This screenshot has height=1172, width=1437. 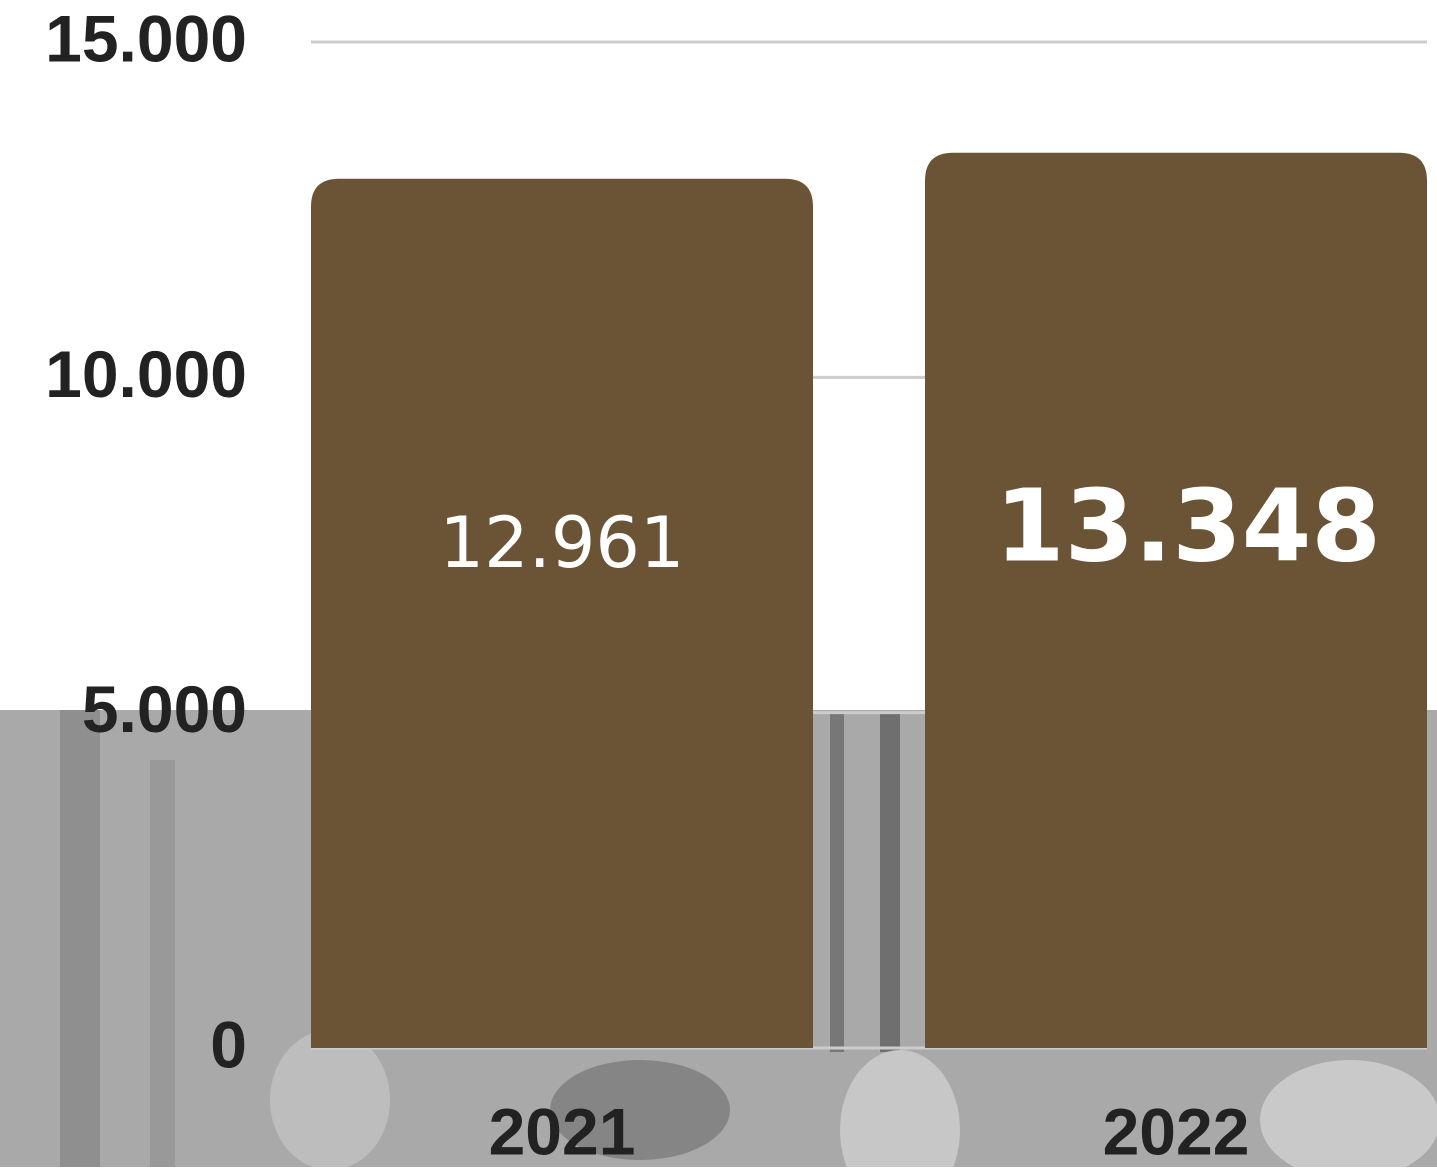 I want to click on y-tick-label: 10.000, so click(x=146, y=374).